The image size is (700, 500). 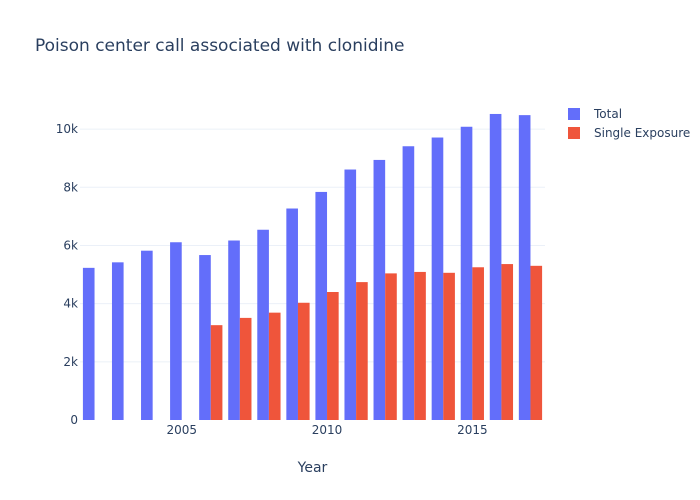 What do you see at coordinates (408, 283) in the screenshot?
I see `bar-total-2013` at bounding box center [408, 283].